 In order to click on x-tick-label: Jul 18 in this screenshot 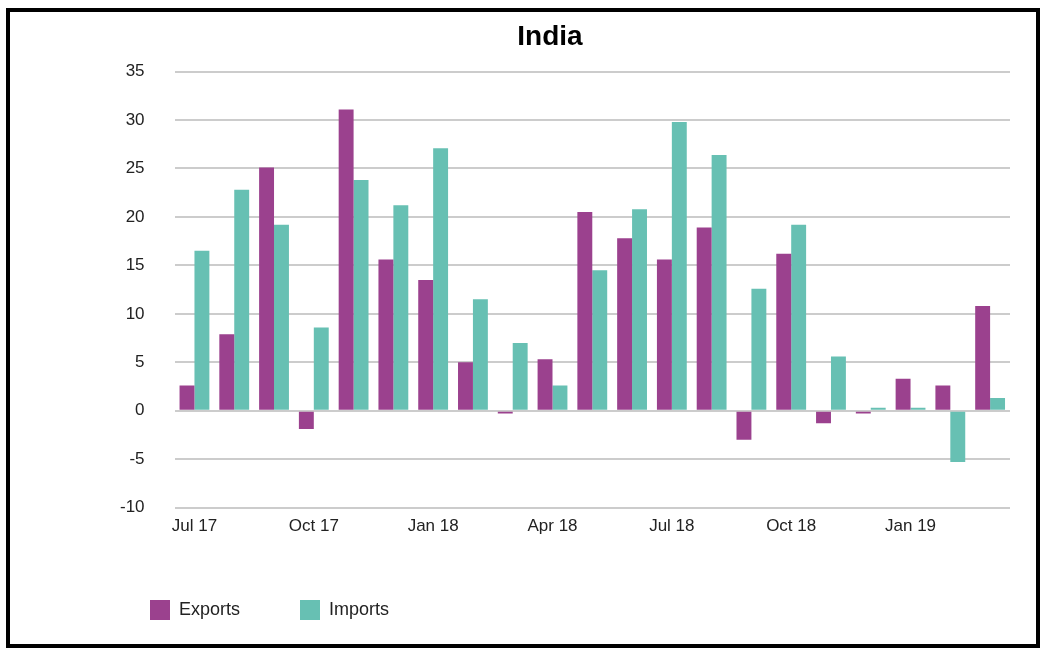, I will do `click(672, 526)`.